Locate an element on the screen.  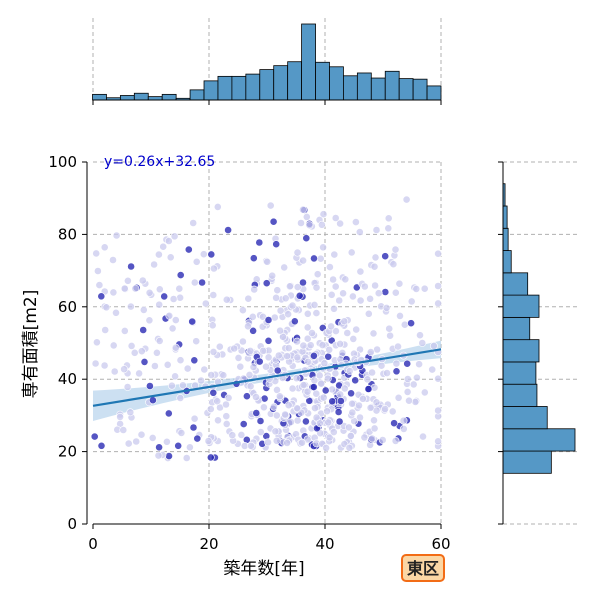
regression-line-group is located at coordinates (267, 377).